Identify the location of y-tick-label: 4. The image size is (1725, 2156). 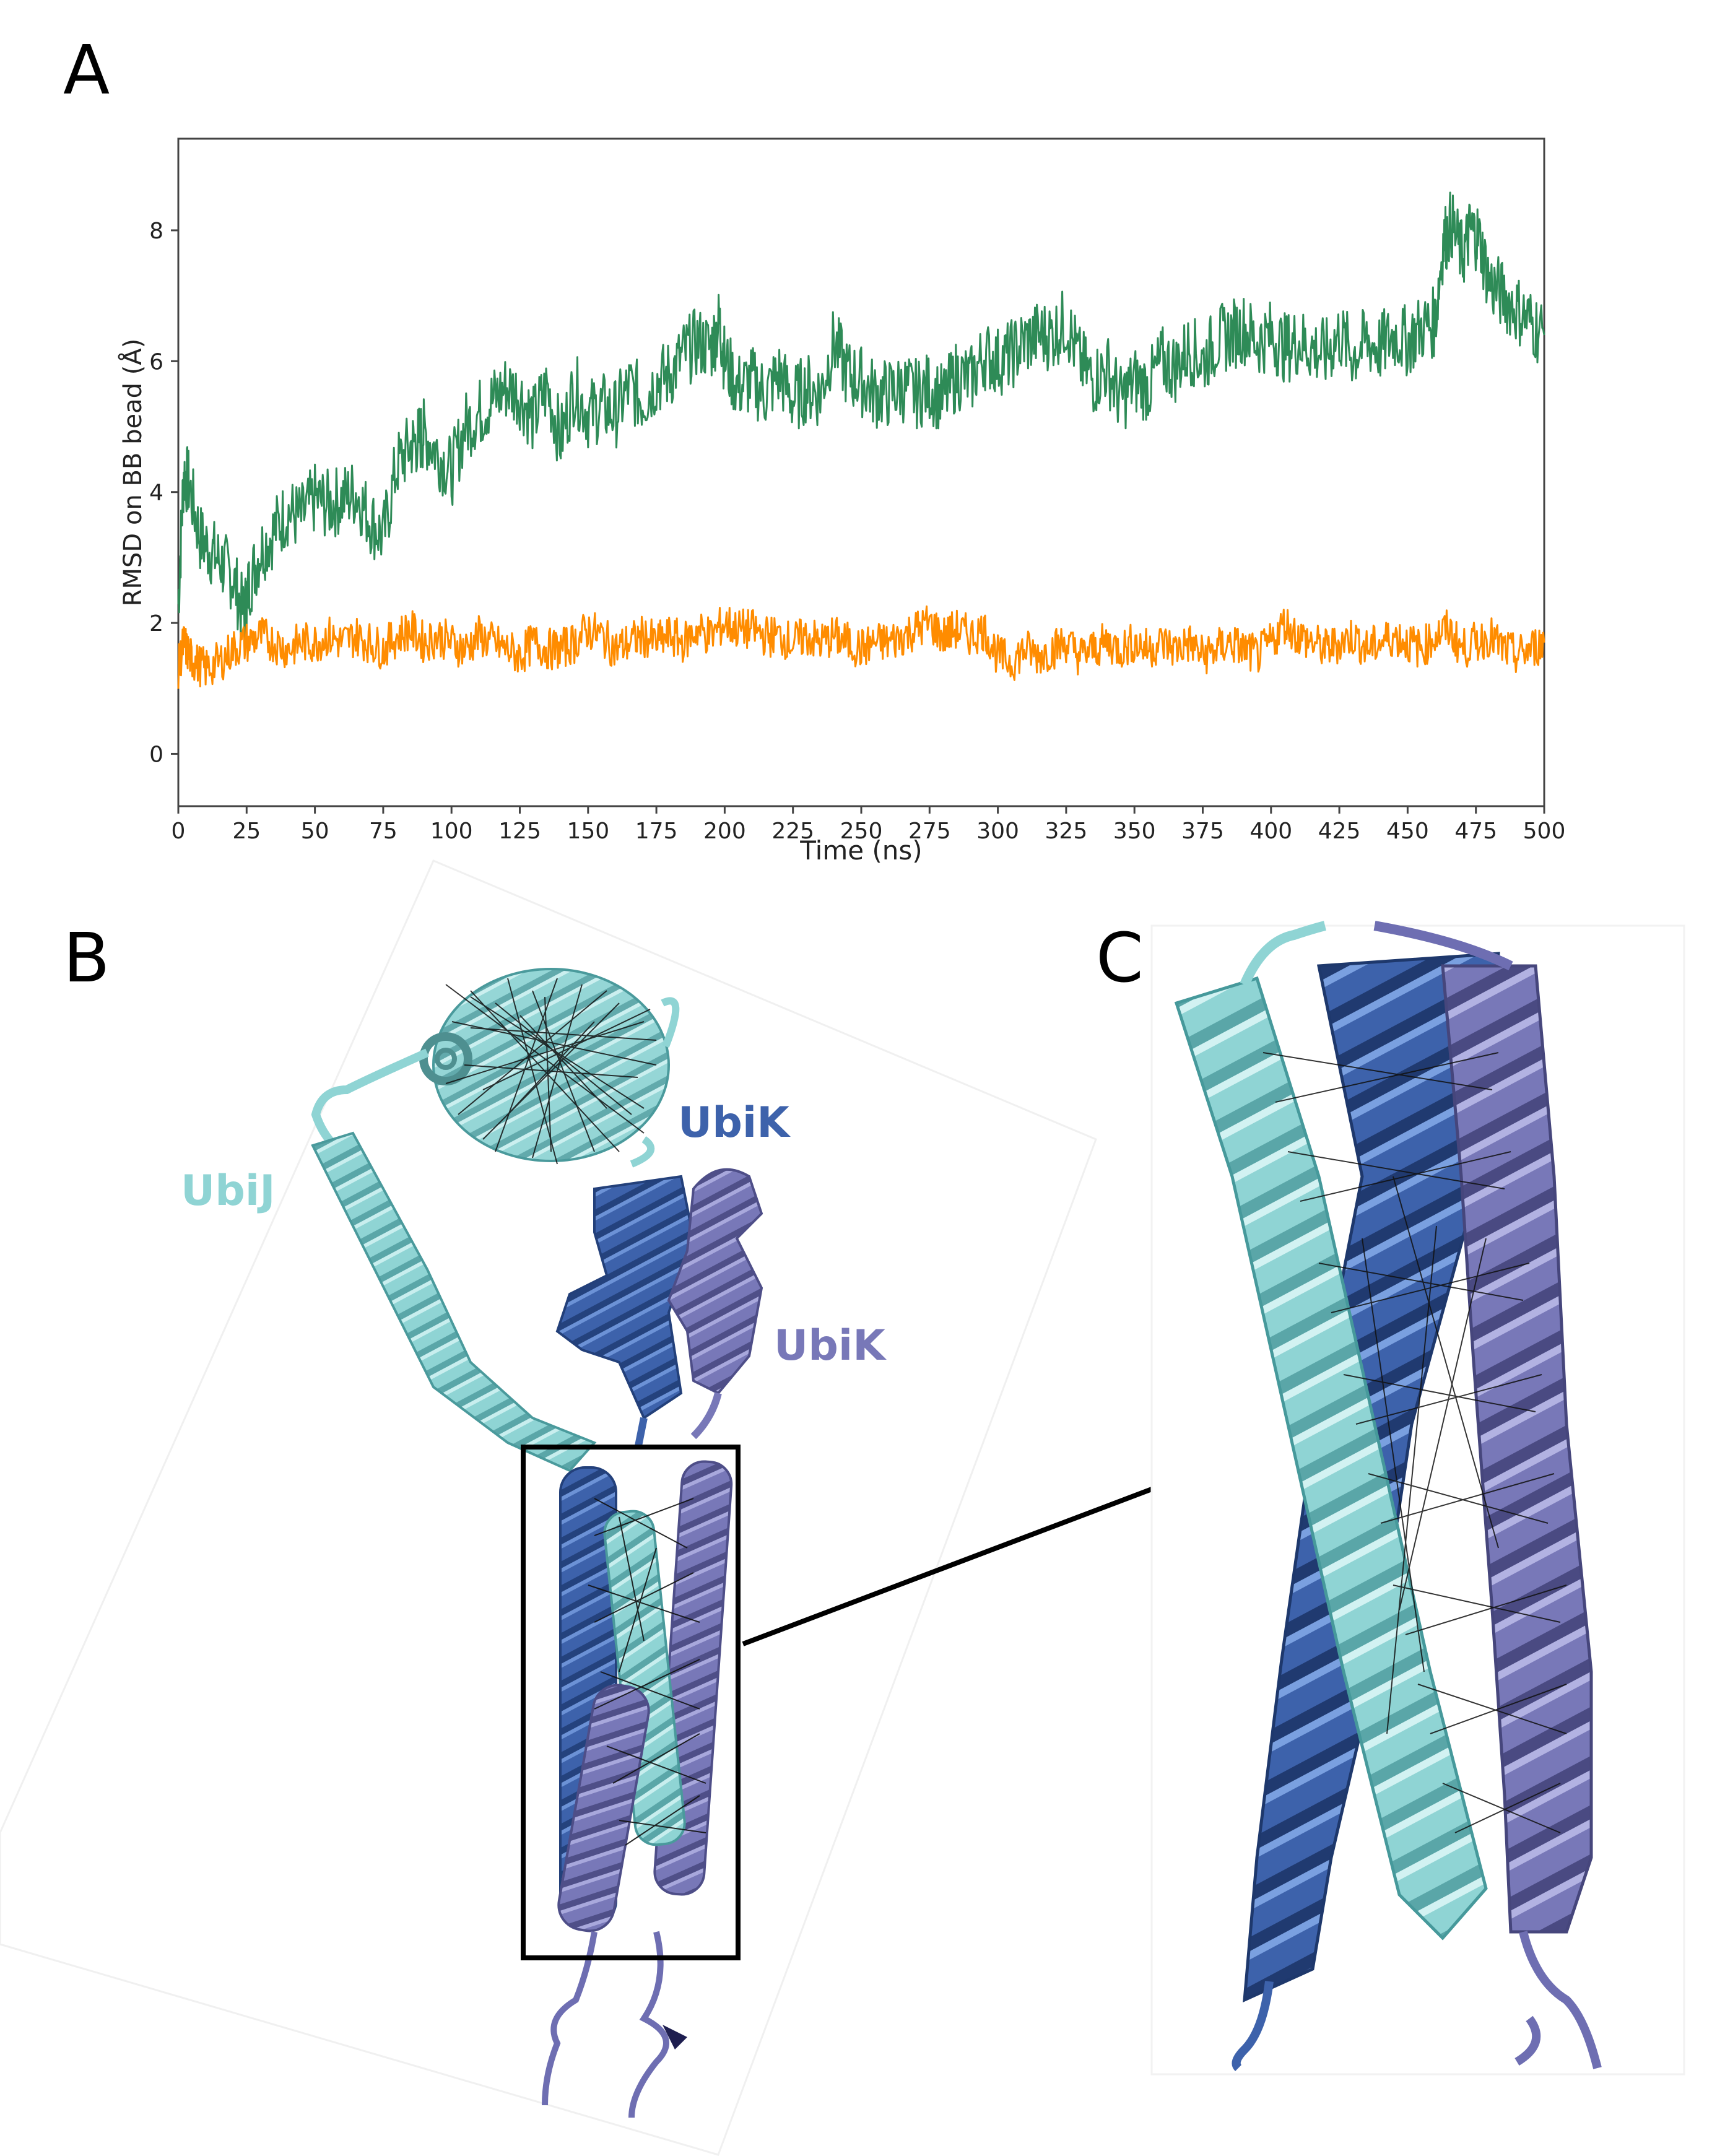
(156, 493).